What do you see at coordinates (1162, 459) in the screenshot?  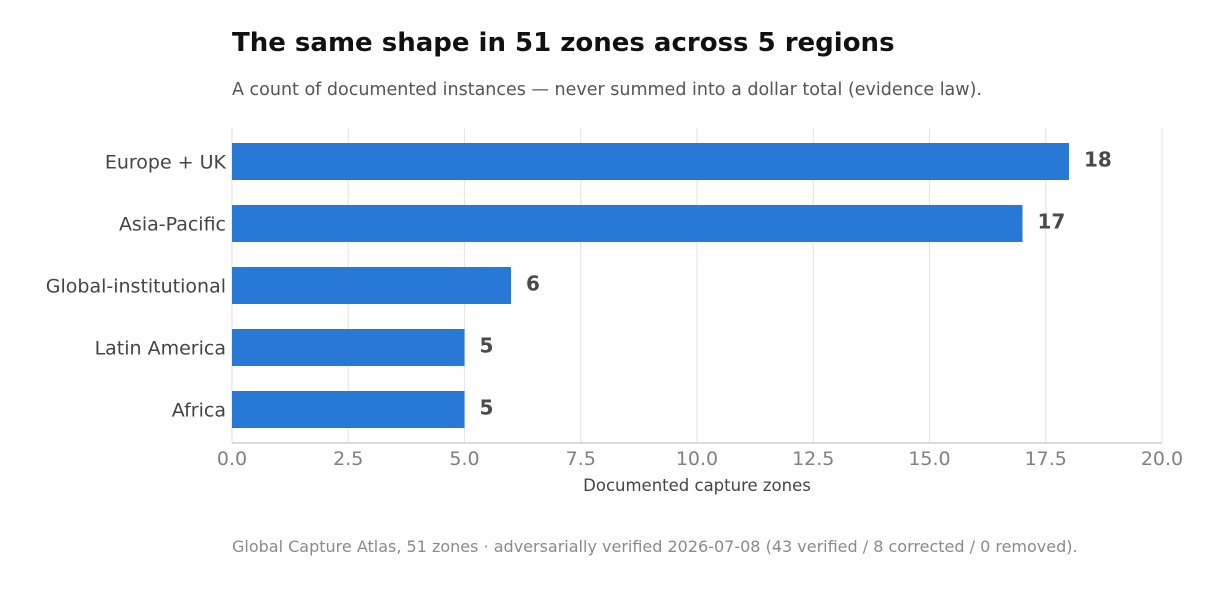 I see `x-tick-label: 20.0` at bounding box center [1162, 459].